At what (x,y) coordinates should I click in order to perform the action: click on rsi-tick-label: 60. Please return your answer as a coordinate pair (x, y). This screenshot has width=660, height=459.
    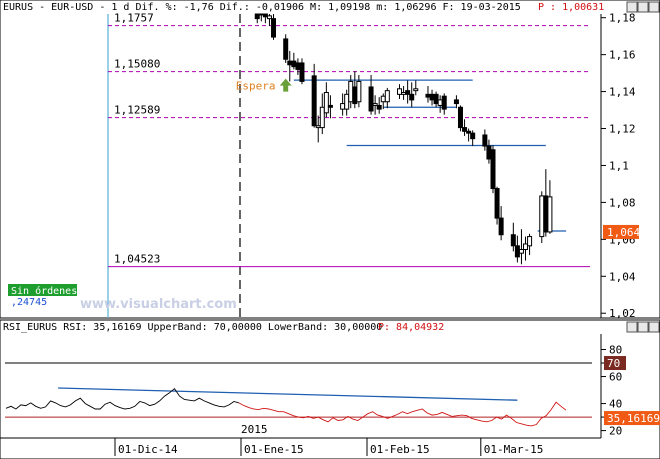
    Looking at the image, I should click on (615, 377).